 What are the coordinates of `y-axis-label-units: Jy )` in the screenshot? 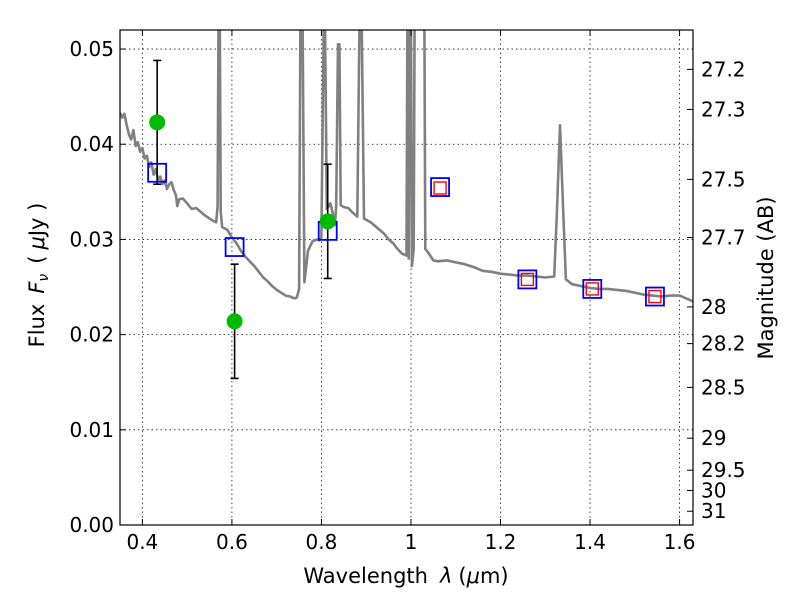 It's located at (37, 221).